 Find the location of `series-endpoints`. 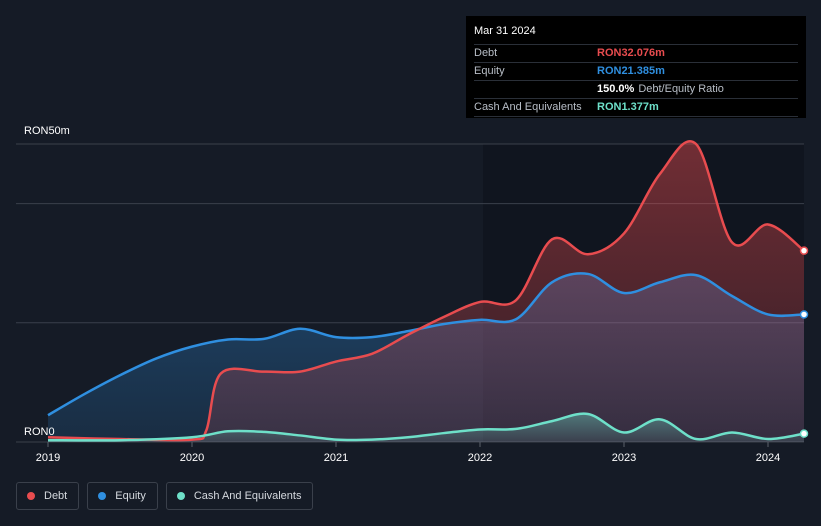

series-endpoints is located at coordinates (804, 342).